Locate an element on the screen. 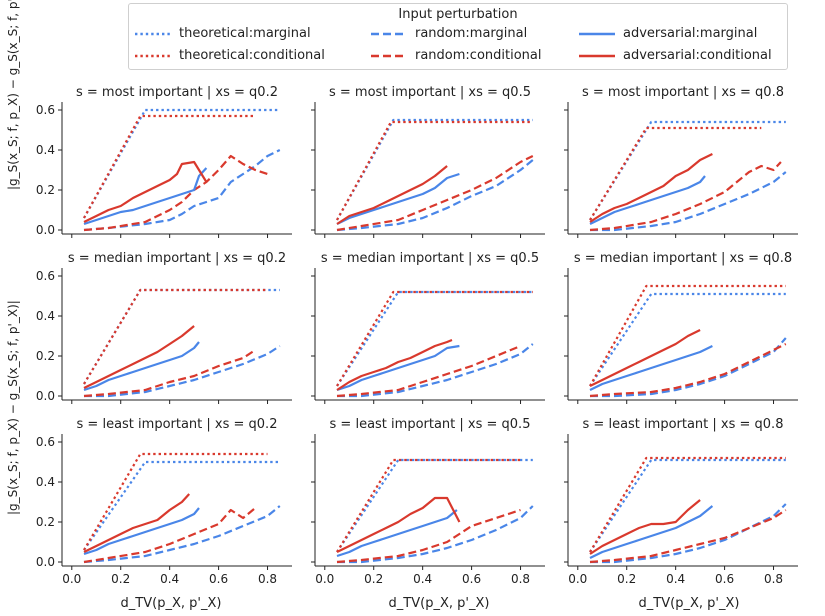 This screenshot has width=825, height=616. subplot-title: s = median important | xs = q0.2 is located at coordinates (177, 258).